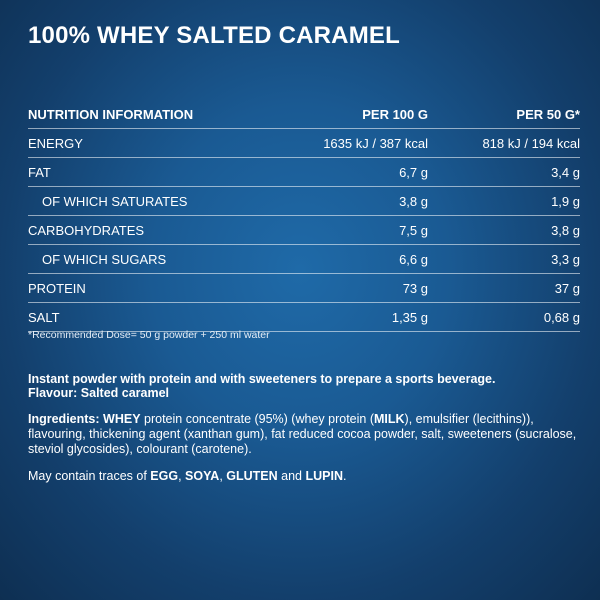 Image resolution: width=600 pixels, height=600 pixels. I want to click on row-label: CARBOHYDRATES, so click(86, 230).